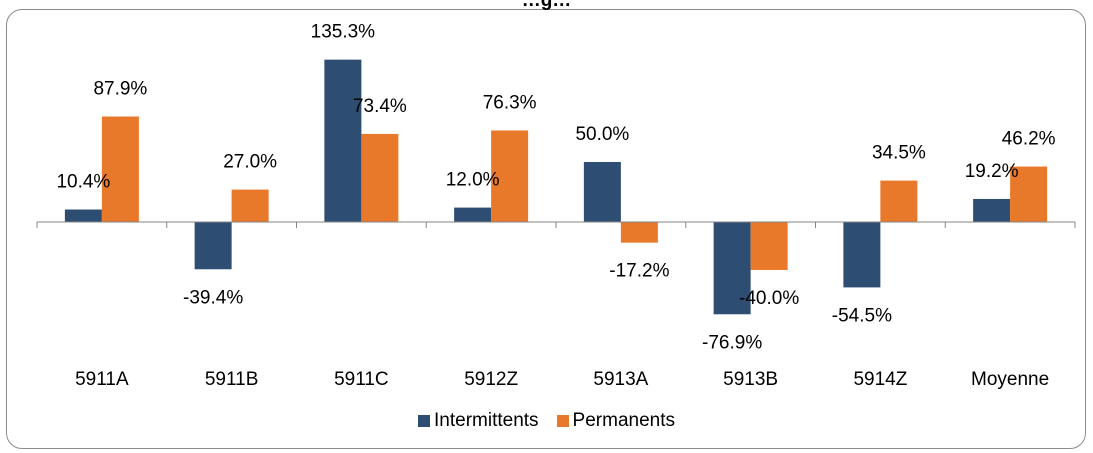 The width and height of the screenshot is (1093, 453). I want to click on bar-intermittents-5913B, so click(732, 268).